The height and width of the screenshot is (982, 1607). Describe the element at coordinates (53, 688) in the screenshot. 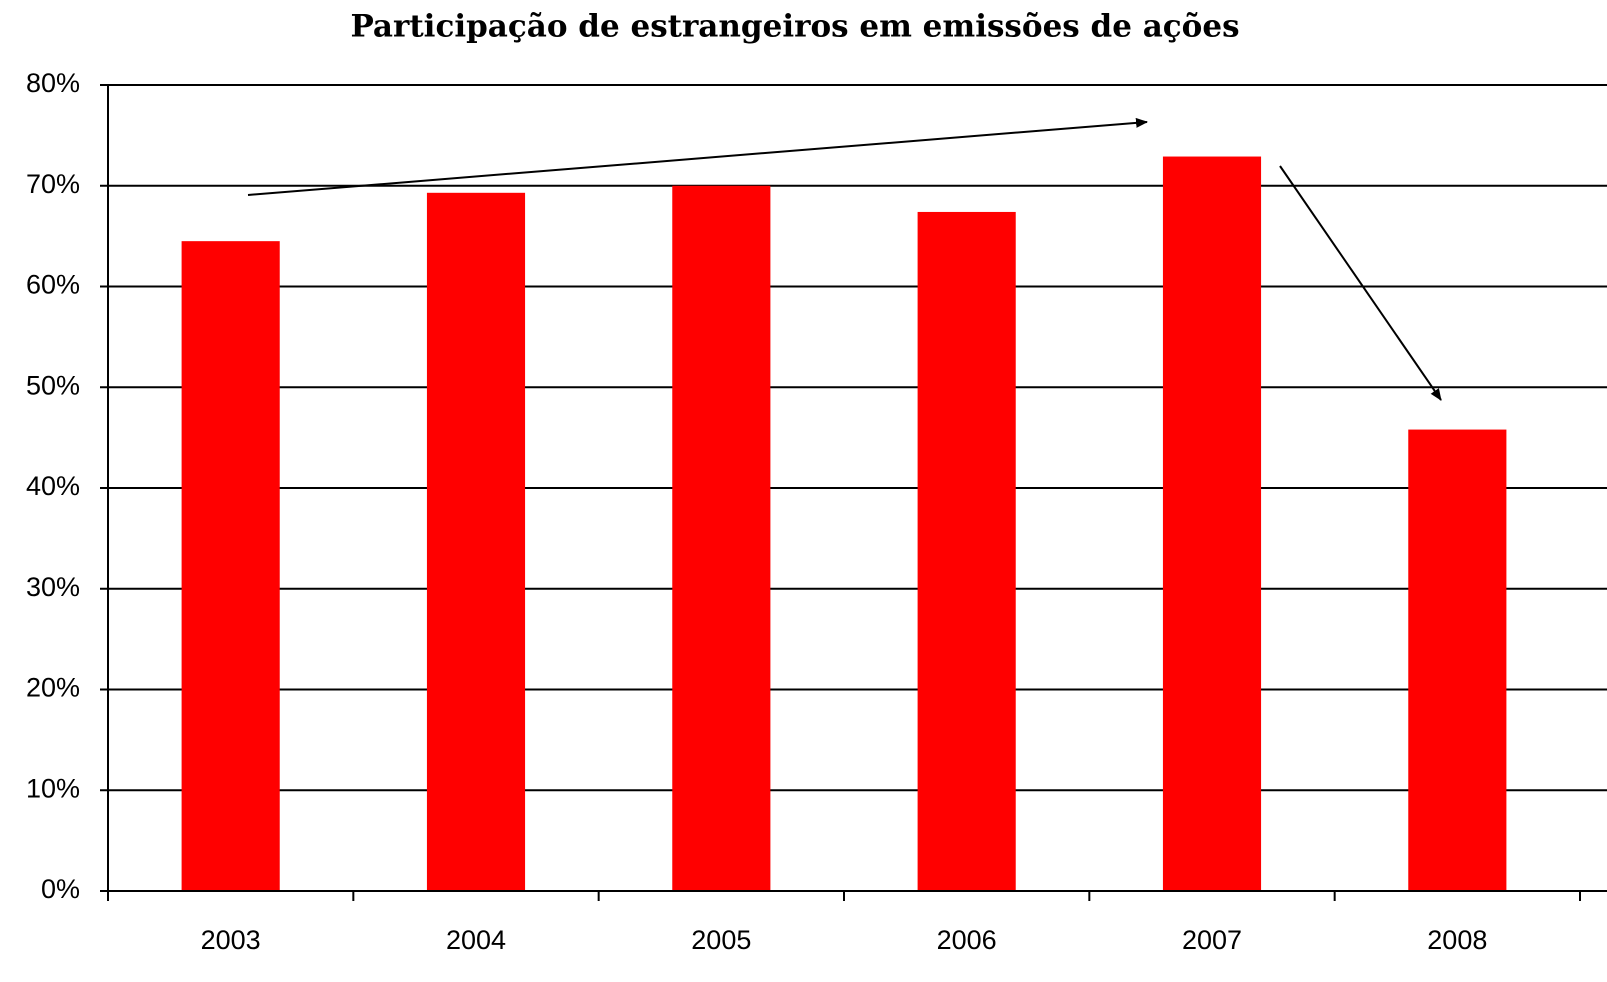

I see `y-tick-label: 20%` at that location.